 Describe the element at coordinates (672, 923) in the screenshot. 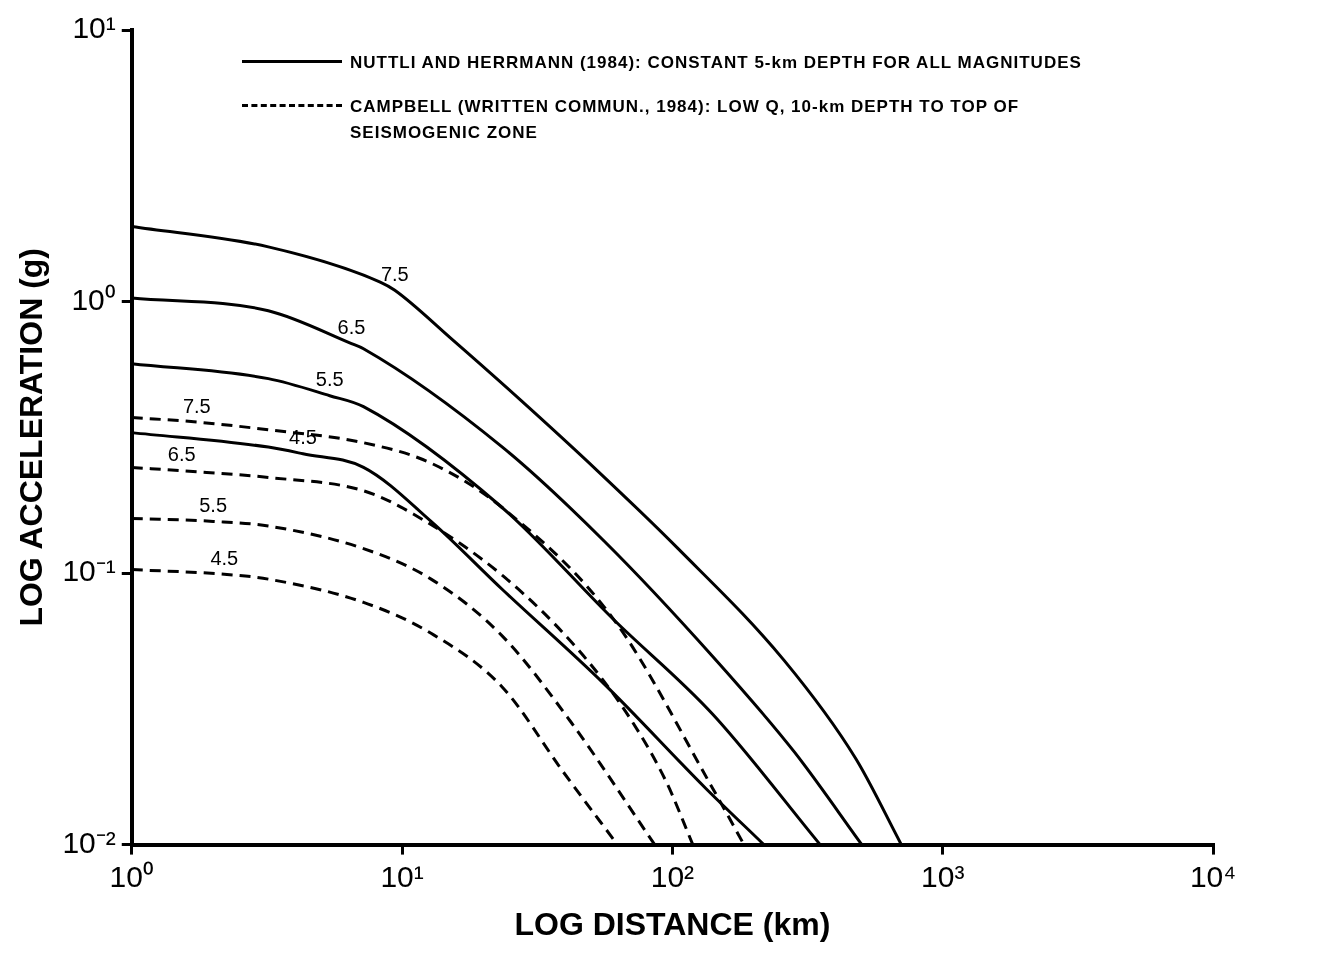

I see `x-axis-title: LOG DISTANCE (km)` at that location.